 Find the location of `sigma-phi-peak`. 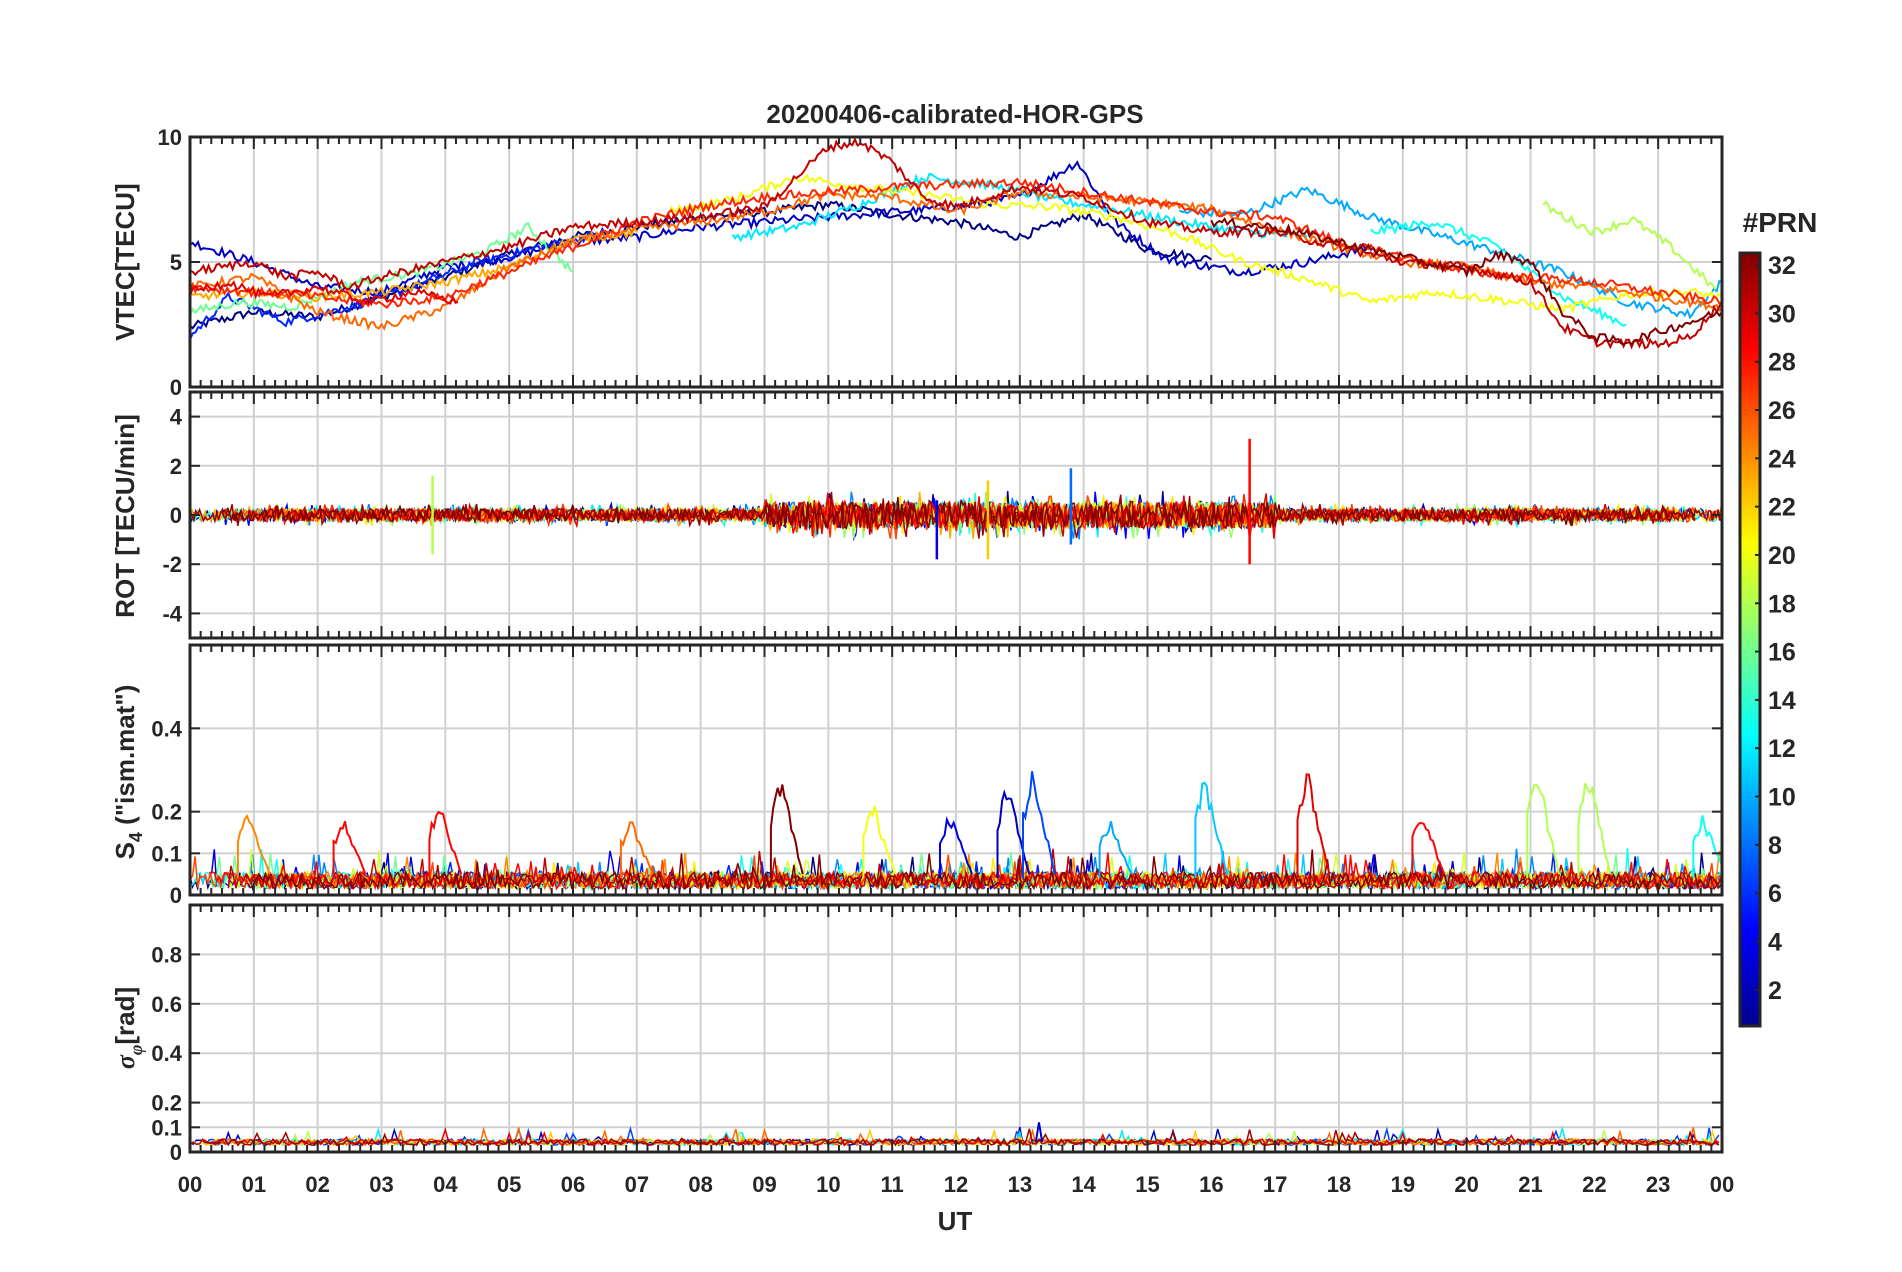

sigma-phi-peak is located at coordinates (1039, 1132).